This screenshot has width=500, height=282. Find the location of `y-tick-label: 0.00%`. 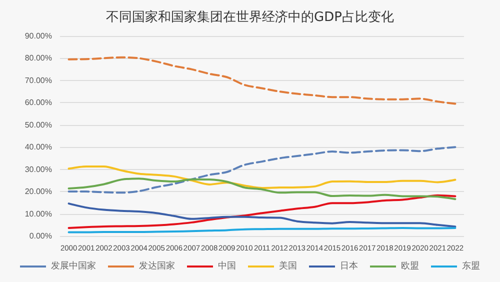

y-tick-label: 0.00% is located at coordinates (40, 236).